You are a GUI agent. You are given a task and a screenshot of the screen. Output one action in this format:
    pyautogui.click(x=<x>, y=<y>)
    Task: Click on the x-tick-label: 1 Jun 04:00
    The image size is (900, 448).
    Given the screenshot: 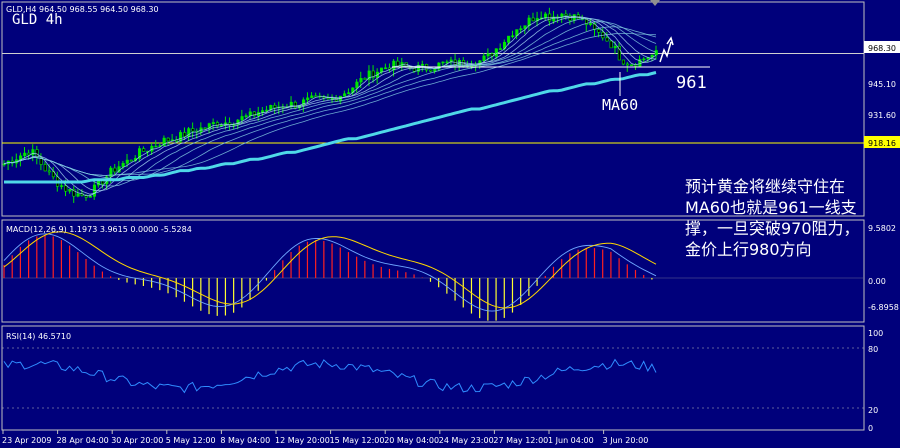 What is the action you would take?
    pyautogui.click(x=571, y=440)
    